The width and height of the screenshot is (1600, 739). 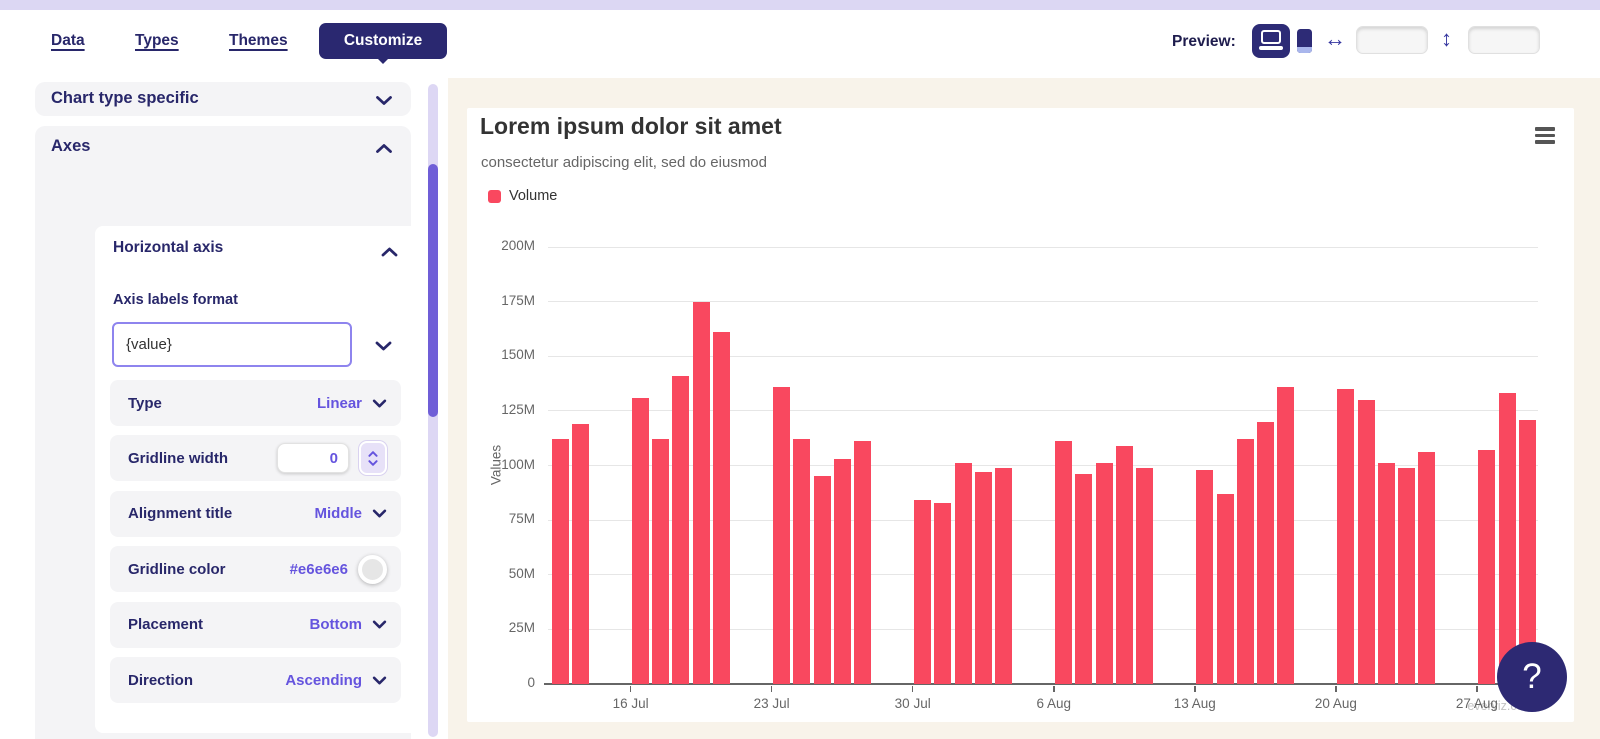 I want to click on bar-10-Aug, so click(x=1144, y=575).